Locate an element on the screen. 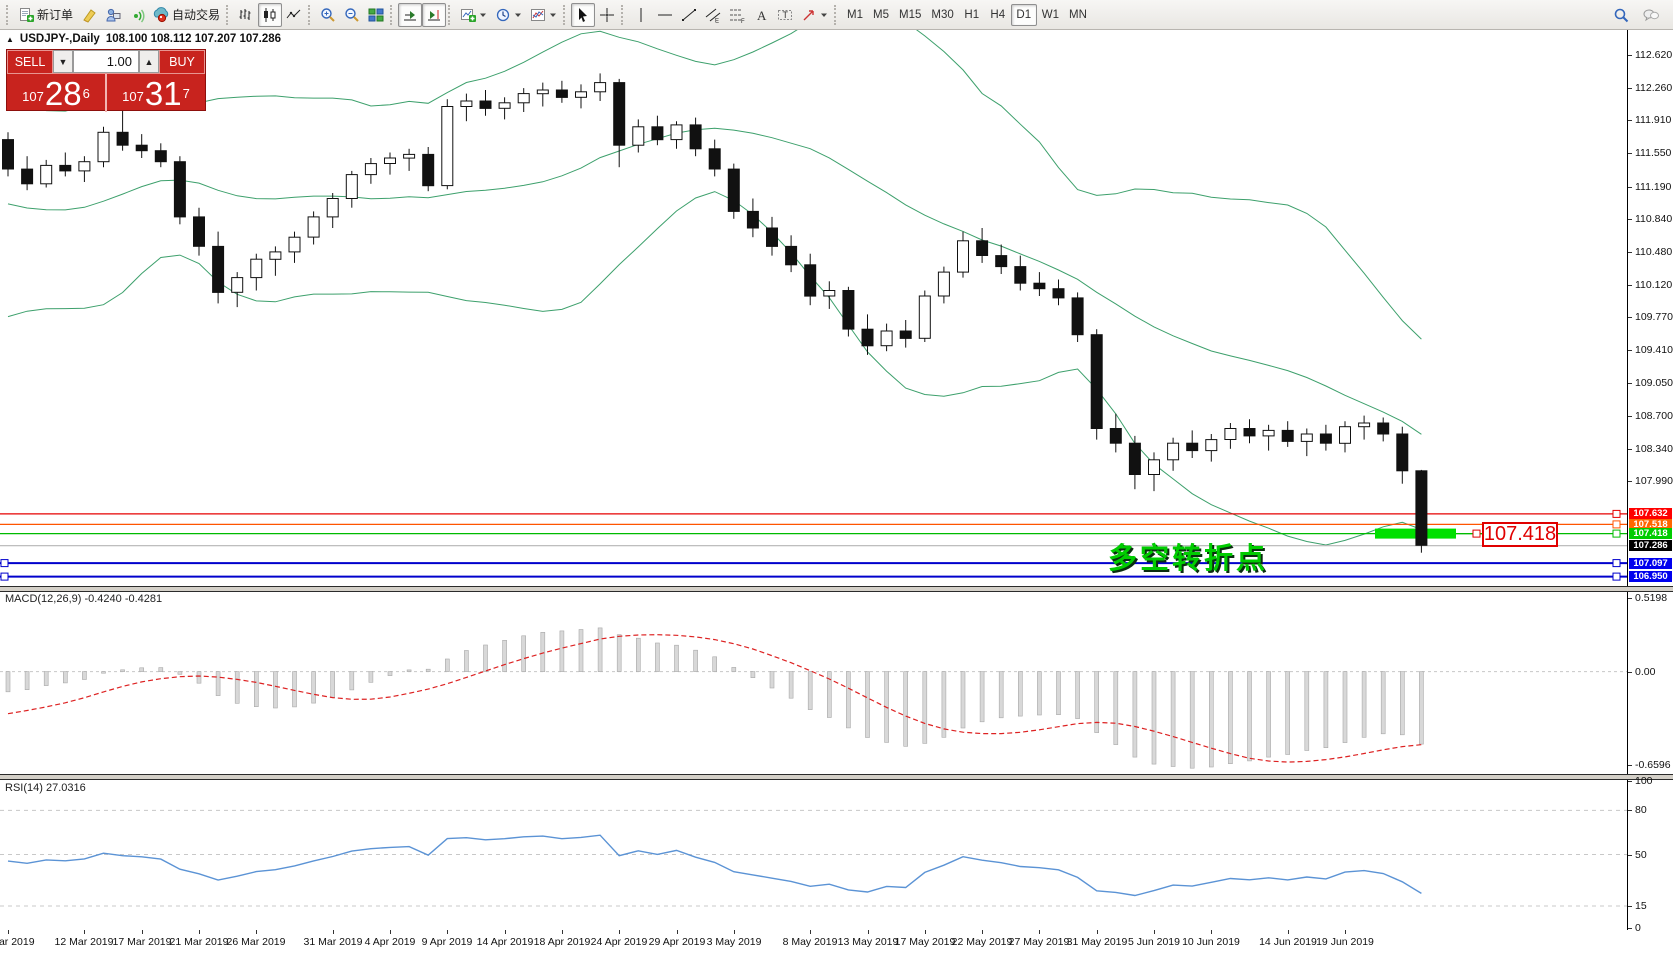 The width and height of the screenshot is (1673, 953). signals-button is located at coordinates (137, 15).